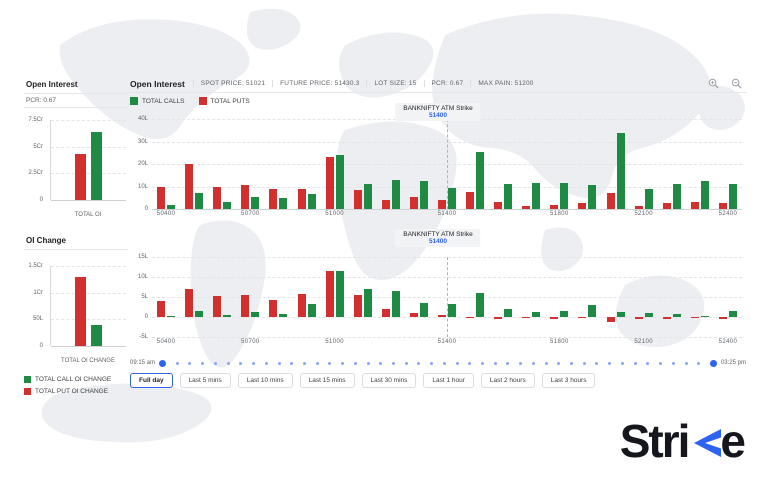  I want to click on y-tick-label: 50L, so click(37, 319).